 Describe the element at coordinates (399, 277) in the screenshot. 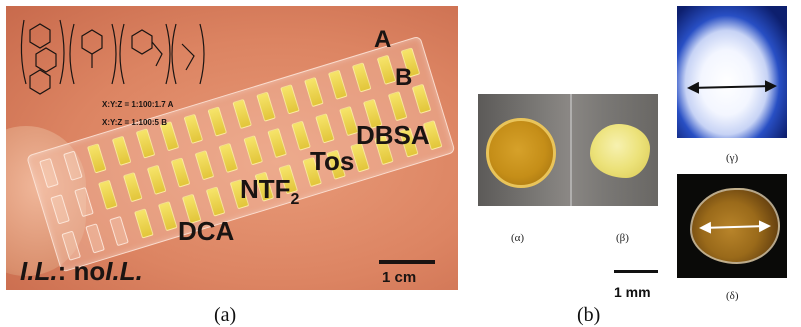

I see `scale-bar-a-label: 1 cm` at that location.